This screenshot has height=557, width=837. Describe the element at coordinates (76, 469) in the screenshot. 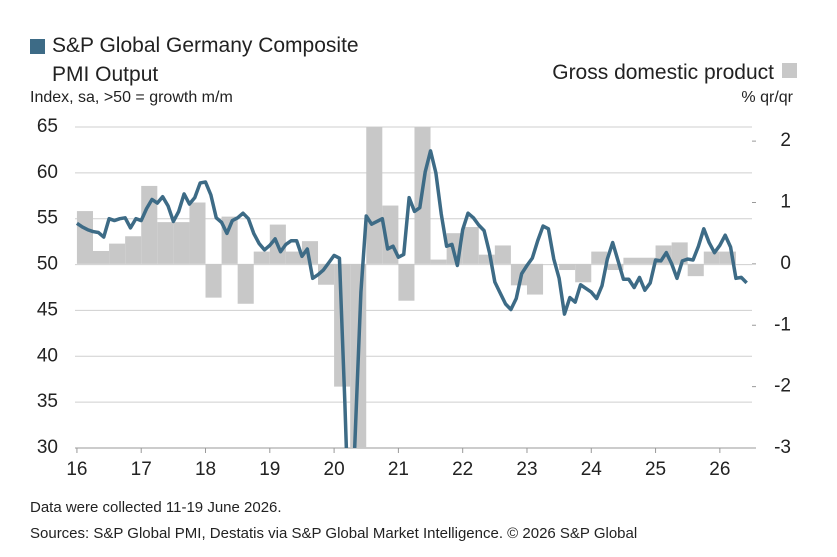

I see `x-tick-label: 16` at that location.